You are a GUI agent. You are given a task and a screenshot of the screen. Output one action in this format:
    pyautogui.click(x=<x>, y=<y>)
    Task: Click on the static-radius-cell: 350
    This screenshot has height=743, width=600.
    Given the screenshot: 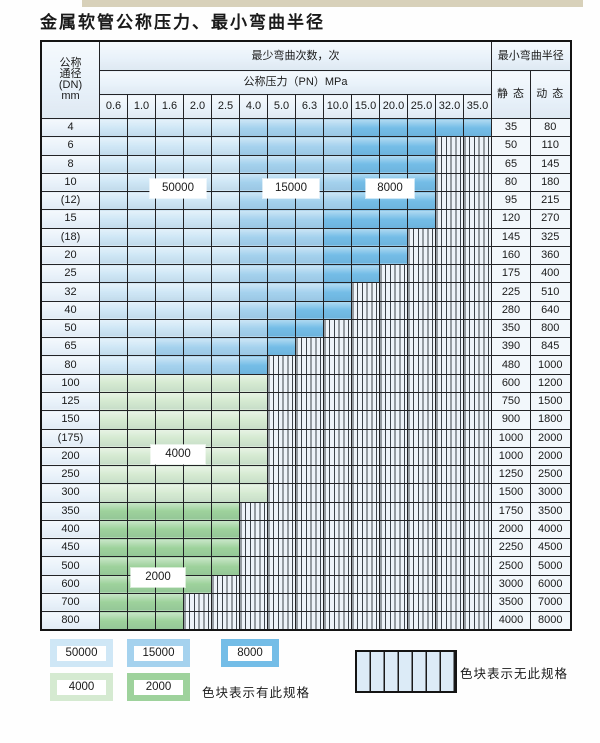 What is the action you would take?
    pyautogui.click(x=511, y=328)
    